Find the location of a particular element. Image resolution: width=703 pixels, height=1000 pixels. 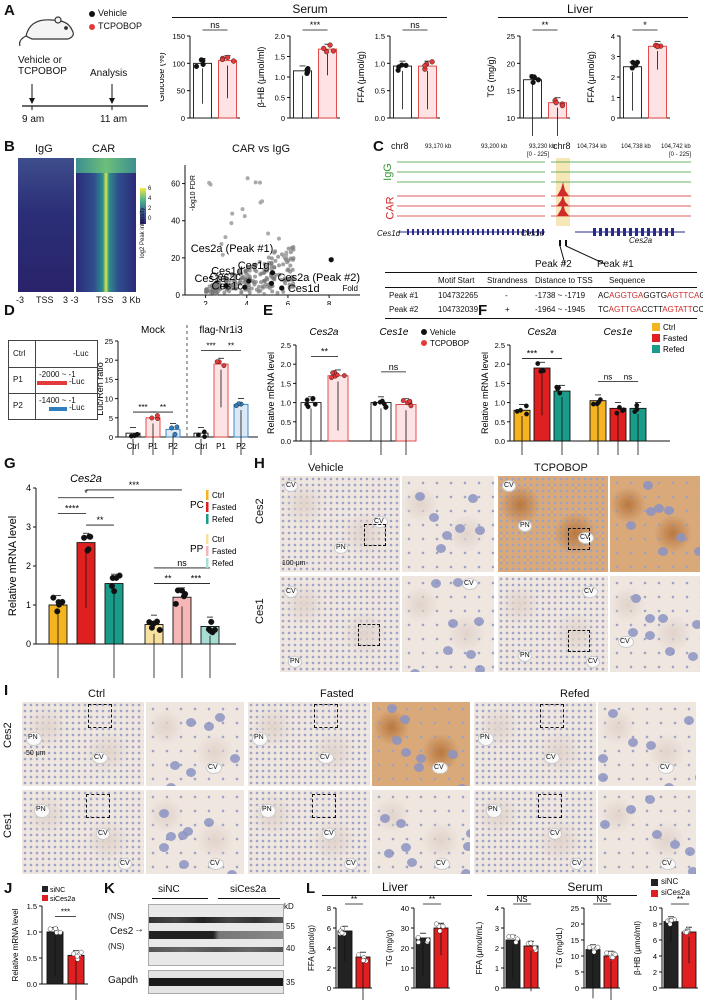

zoom-box is located at coordinates (579, 539).